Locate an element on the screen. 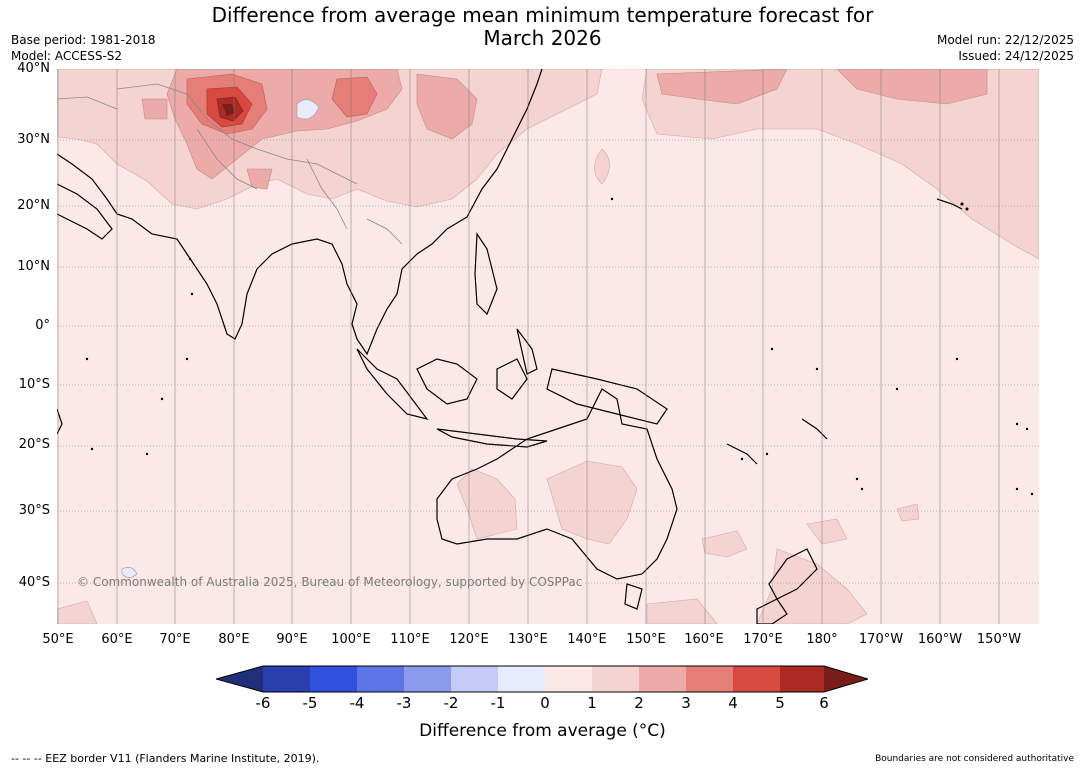 The image size is (1085, 770). lon-label: 160°E is located at coordinates (704, 639).